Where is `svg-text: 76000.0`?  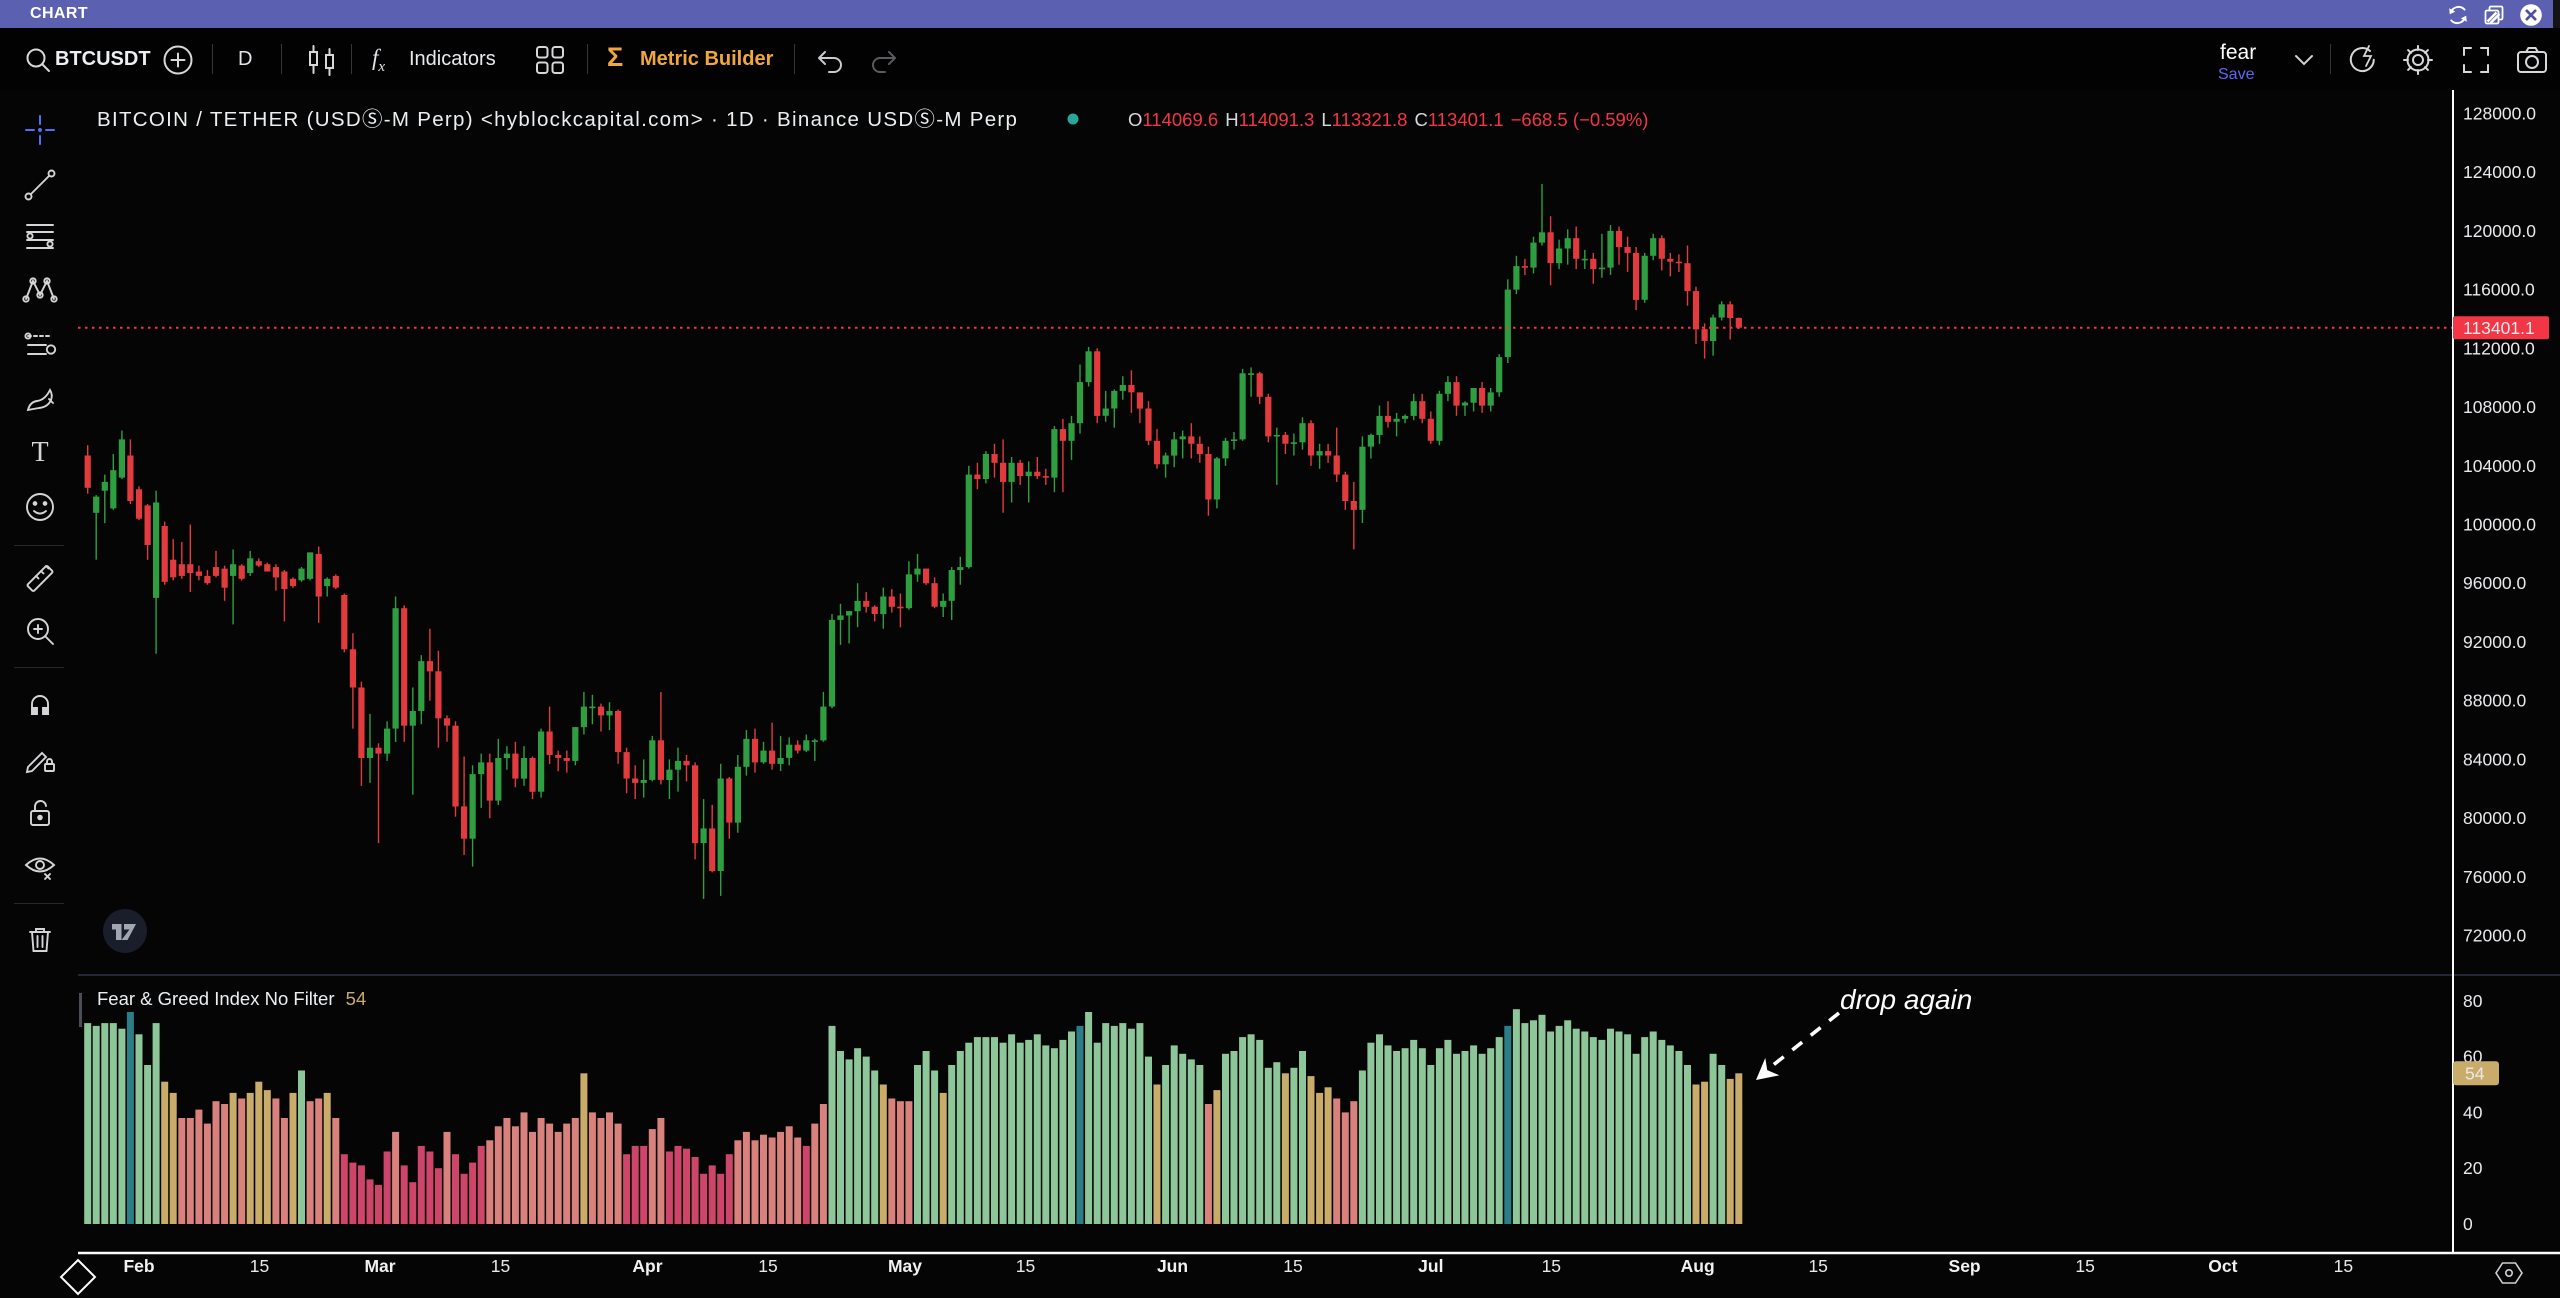
svg-text: 76000.0 is located at coordinates (2495, 877).